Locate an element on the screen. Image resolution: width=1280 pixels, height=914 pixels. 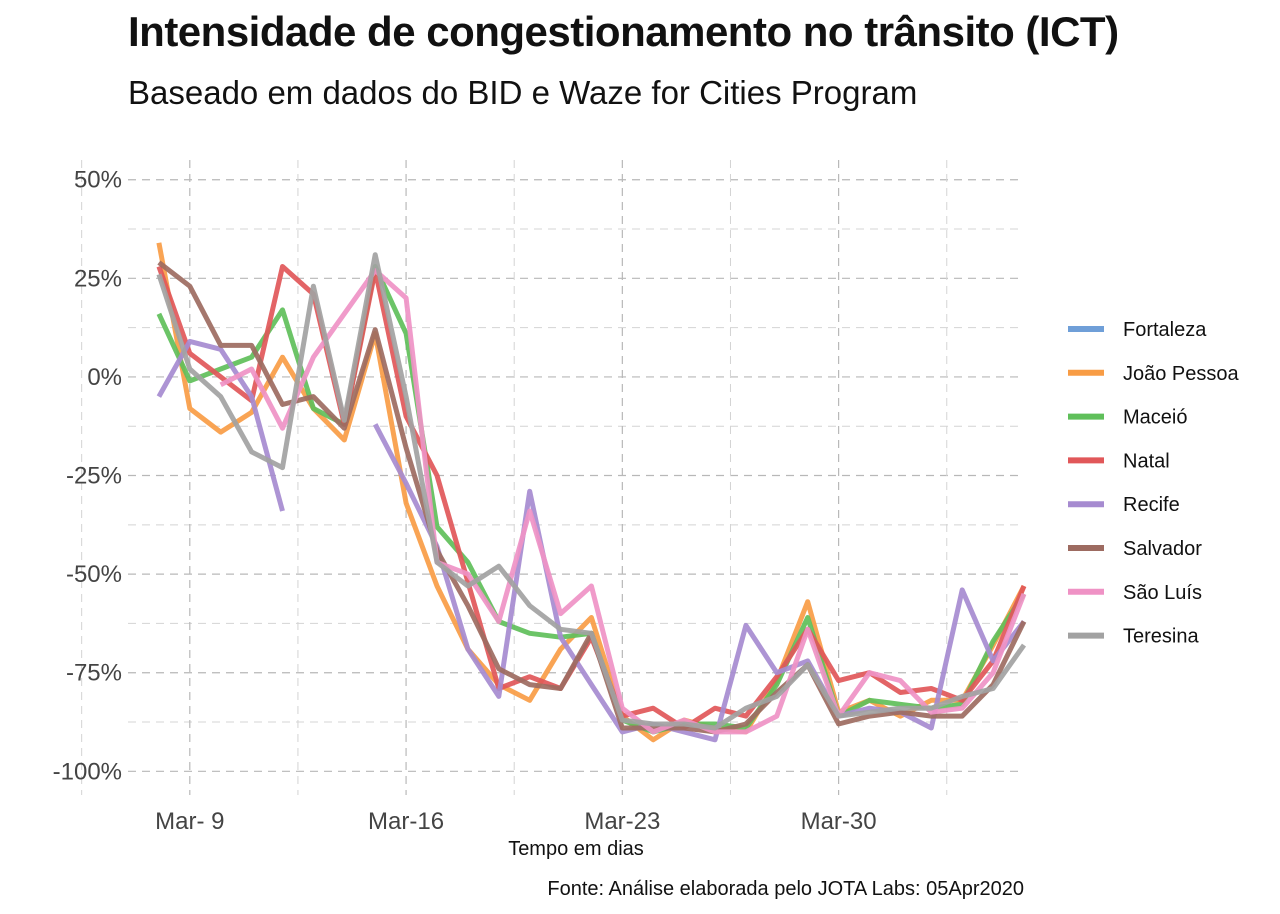
y-tick-label: -75% is located at coordinates (94, 673).